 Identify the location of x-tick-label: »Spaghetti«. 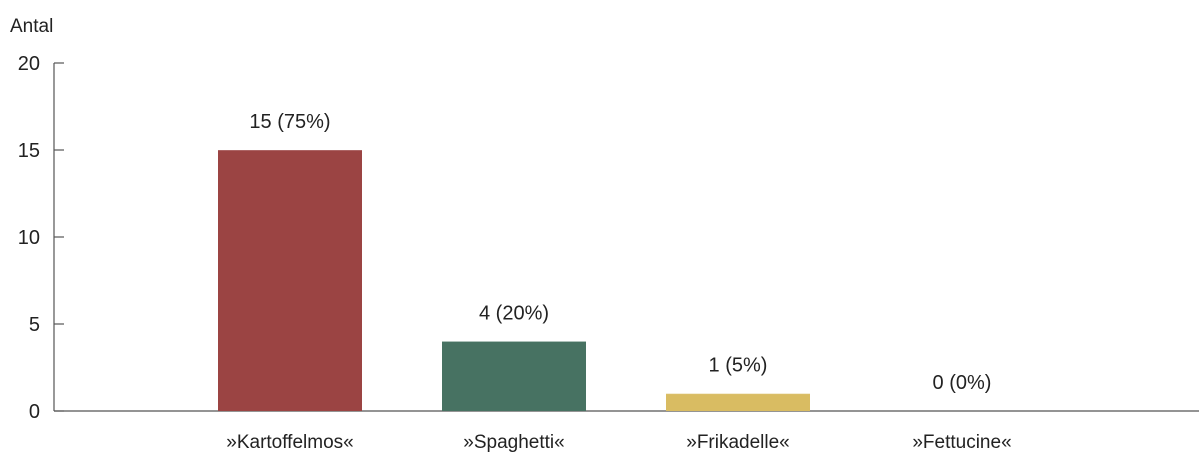
(513, 442).